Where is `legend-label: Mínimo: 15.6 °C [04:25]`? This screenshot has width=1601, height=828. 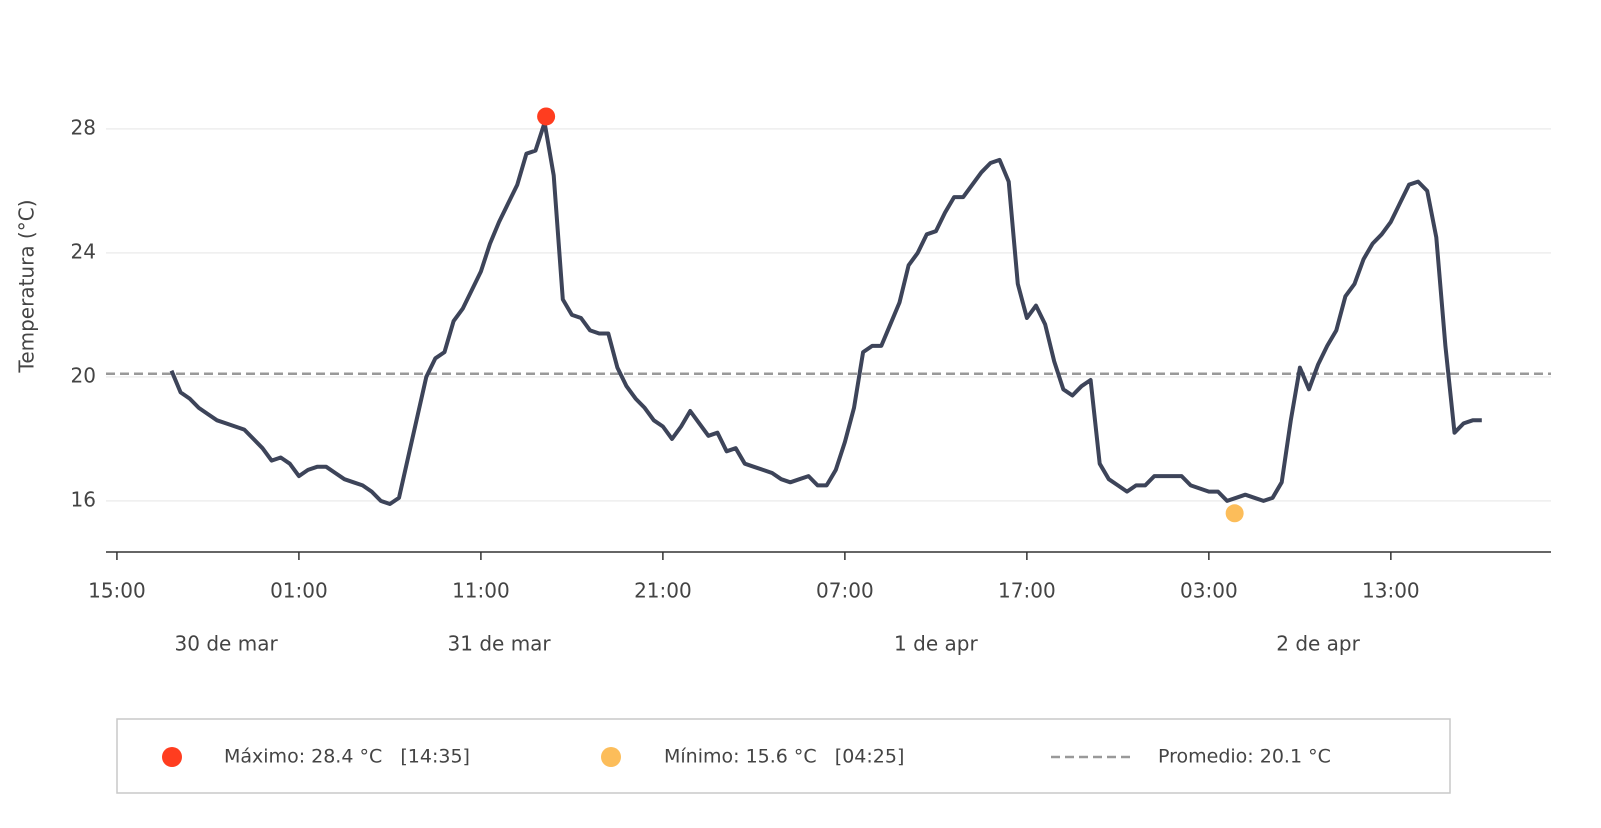
legend-label: Mínimo: 15.6 °C [04:25] is located at coordinates (784, 757).